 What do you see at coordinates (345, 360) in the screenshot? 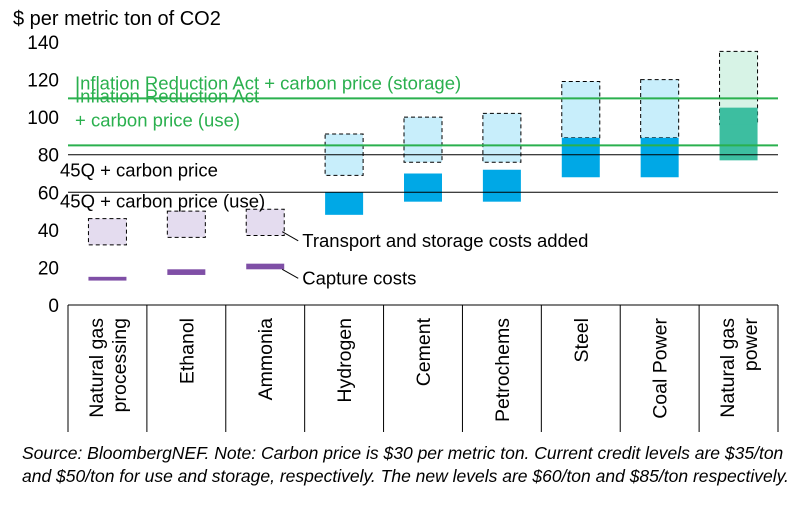
I see `category-label: Hydrogen` at bounding box center [345, 360].